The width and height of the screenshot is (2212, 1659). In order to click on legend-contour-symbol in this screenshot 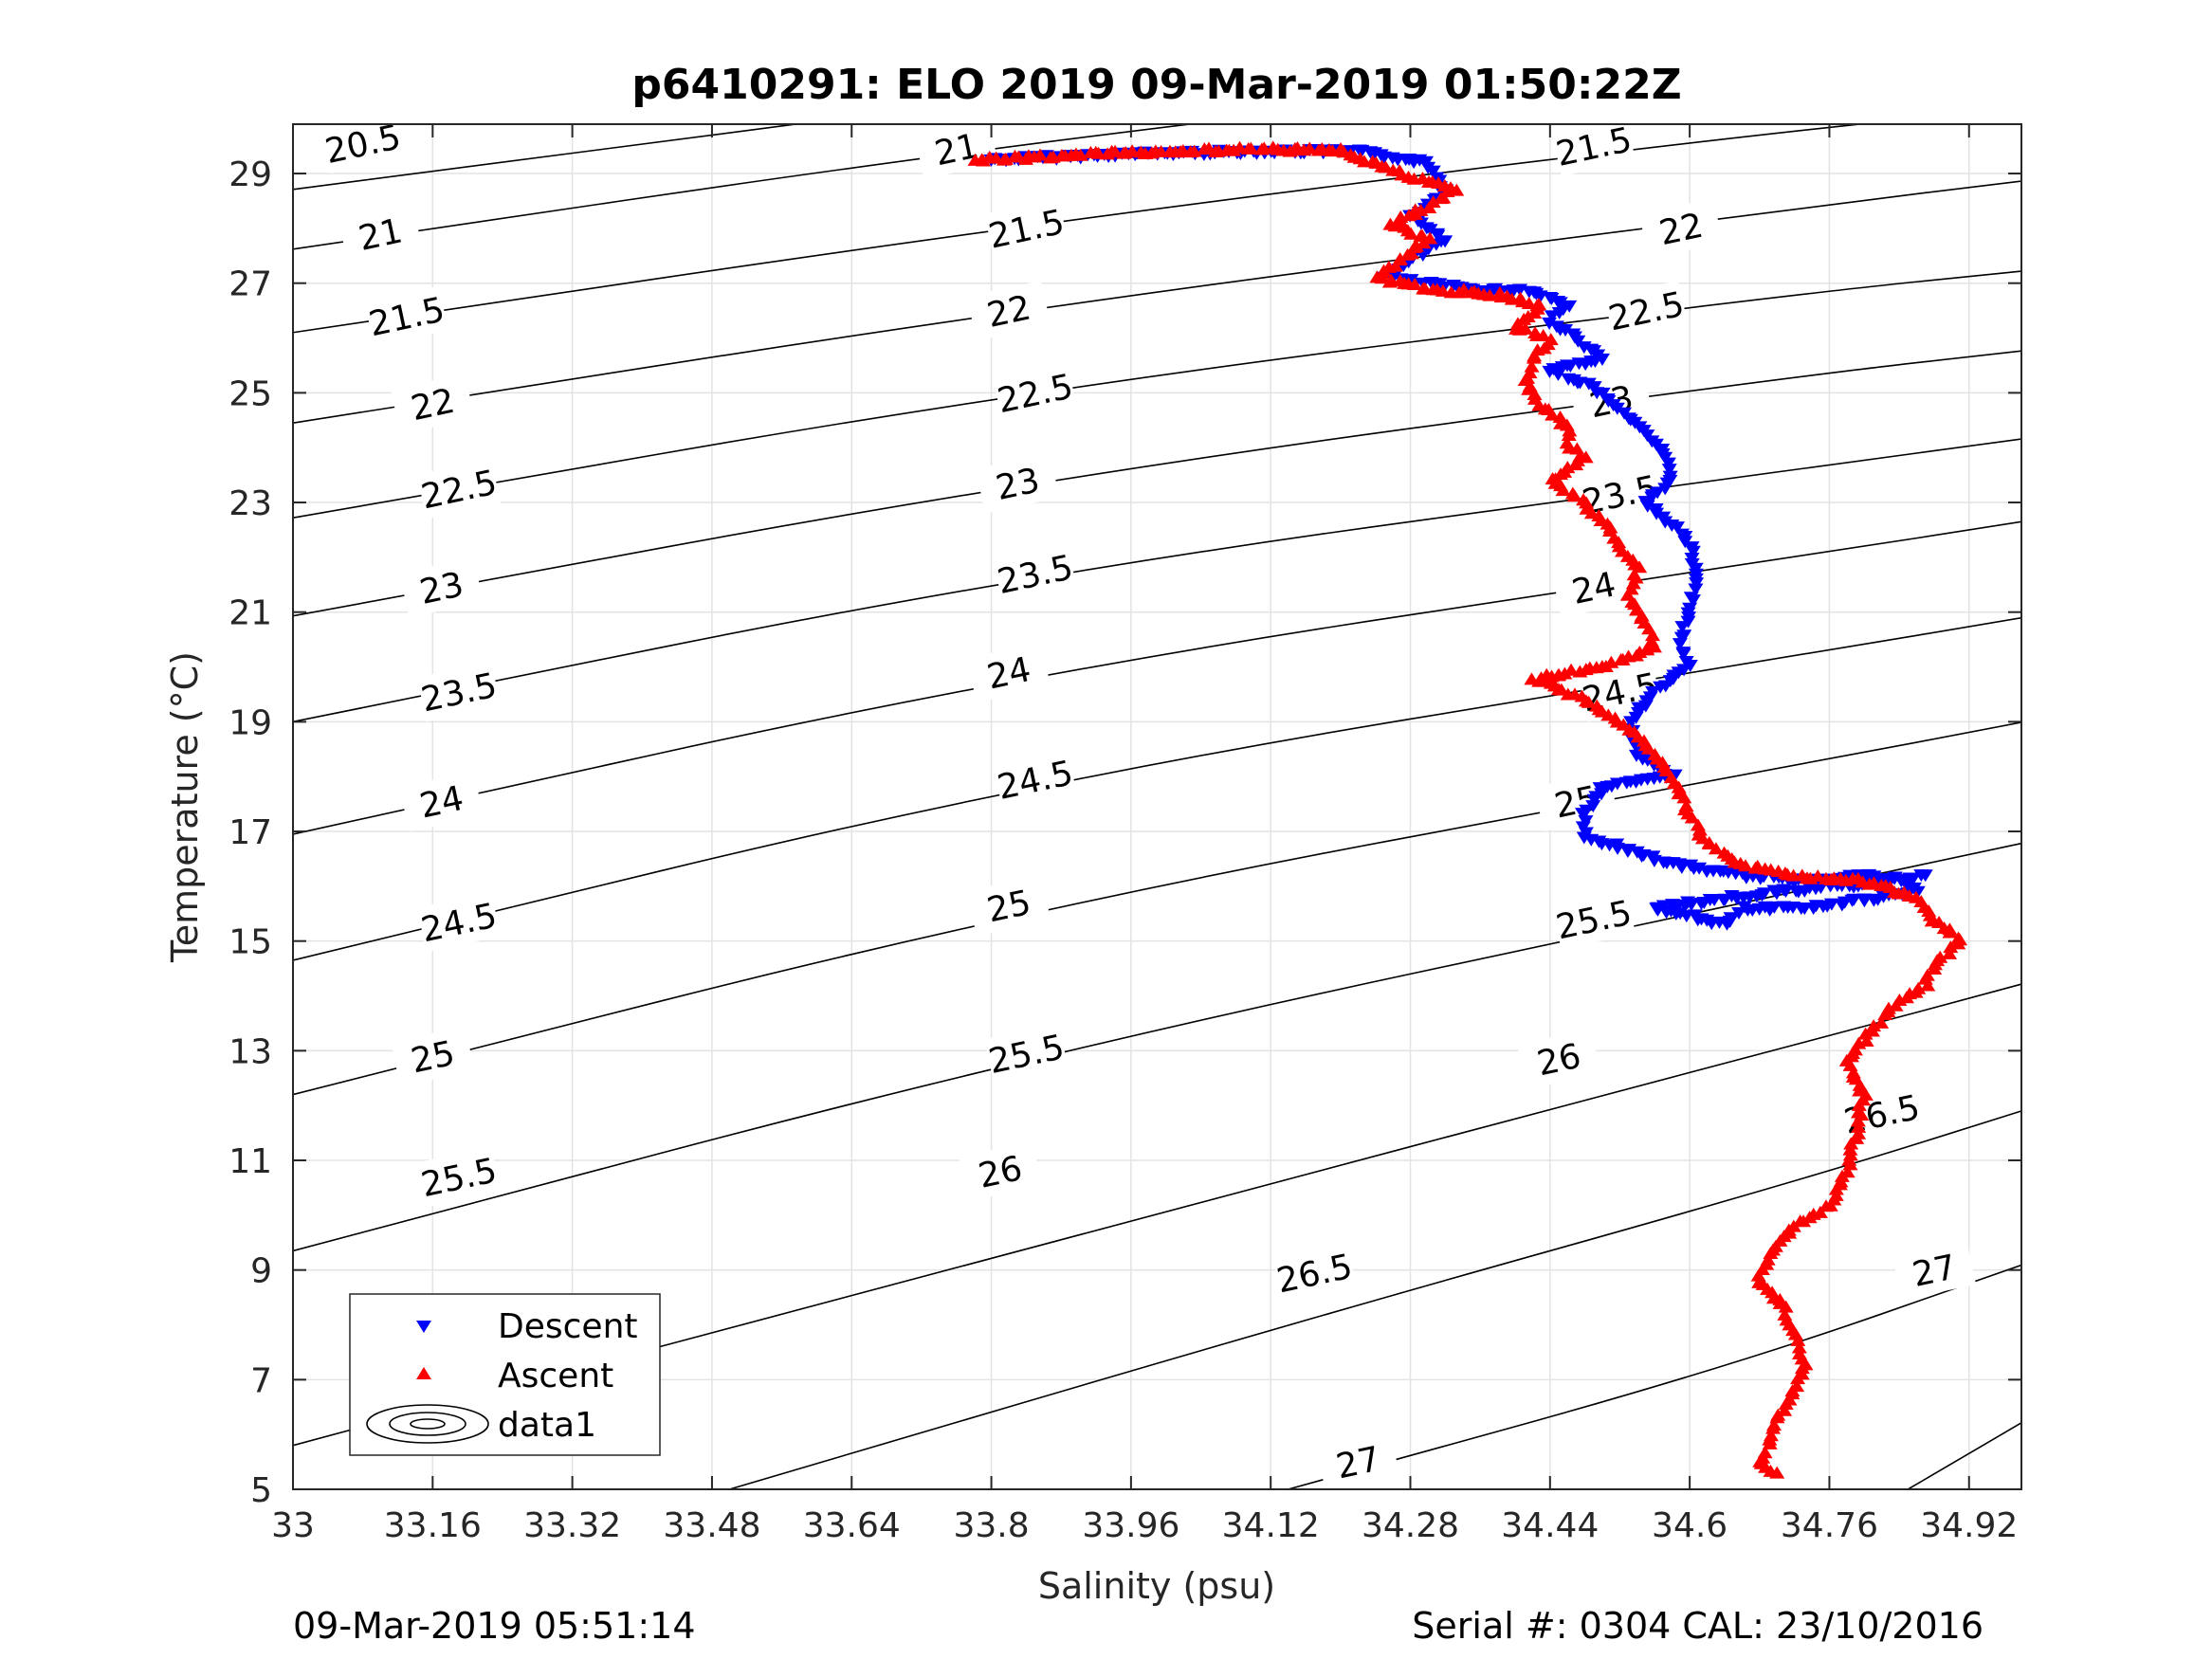, I will do `click(427, 1424)`.